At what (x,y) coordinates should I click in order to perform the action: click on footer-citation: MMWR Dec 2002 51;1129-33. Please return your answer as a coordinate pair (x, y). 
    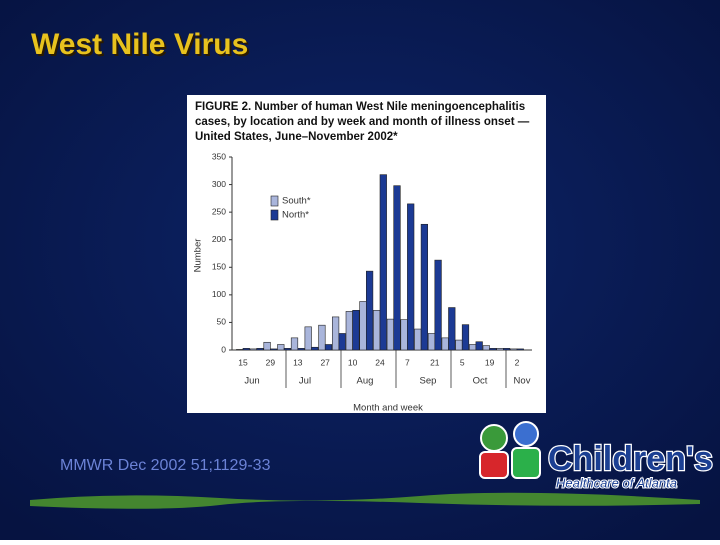
    Looking at the image, I should click on (165, 465).